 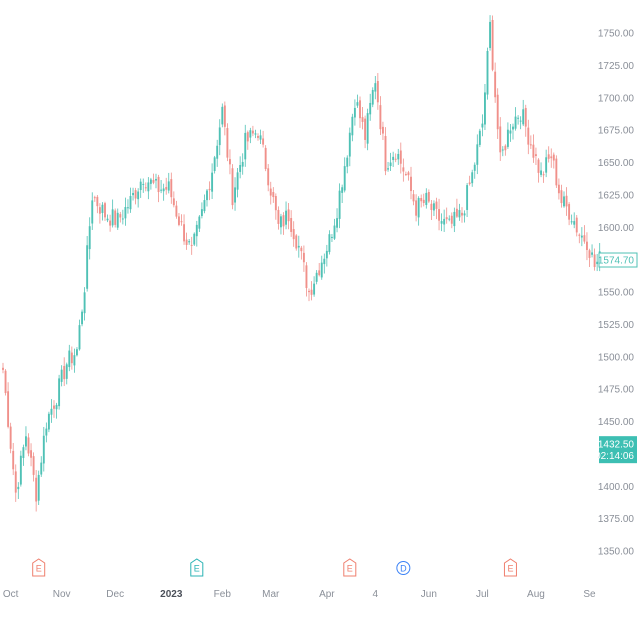 I want to click on dividend-marker: D, so click(x=403, y=568).